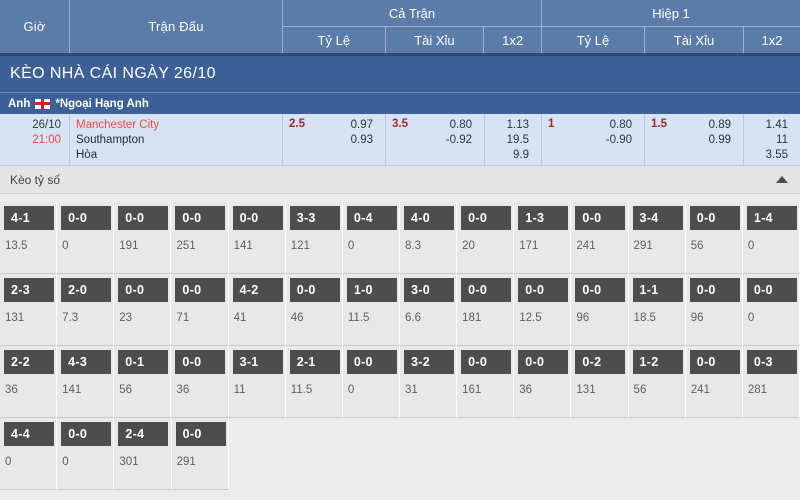 The height and width of the screenshot is (500, 800). Describe the element at coordinates (297, 318) in the screenshot. I see `score-odd-value: 46` at that location.